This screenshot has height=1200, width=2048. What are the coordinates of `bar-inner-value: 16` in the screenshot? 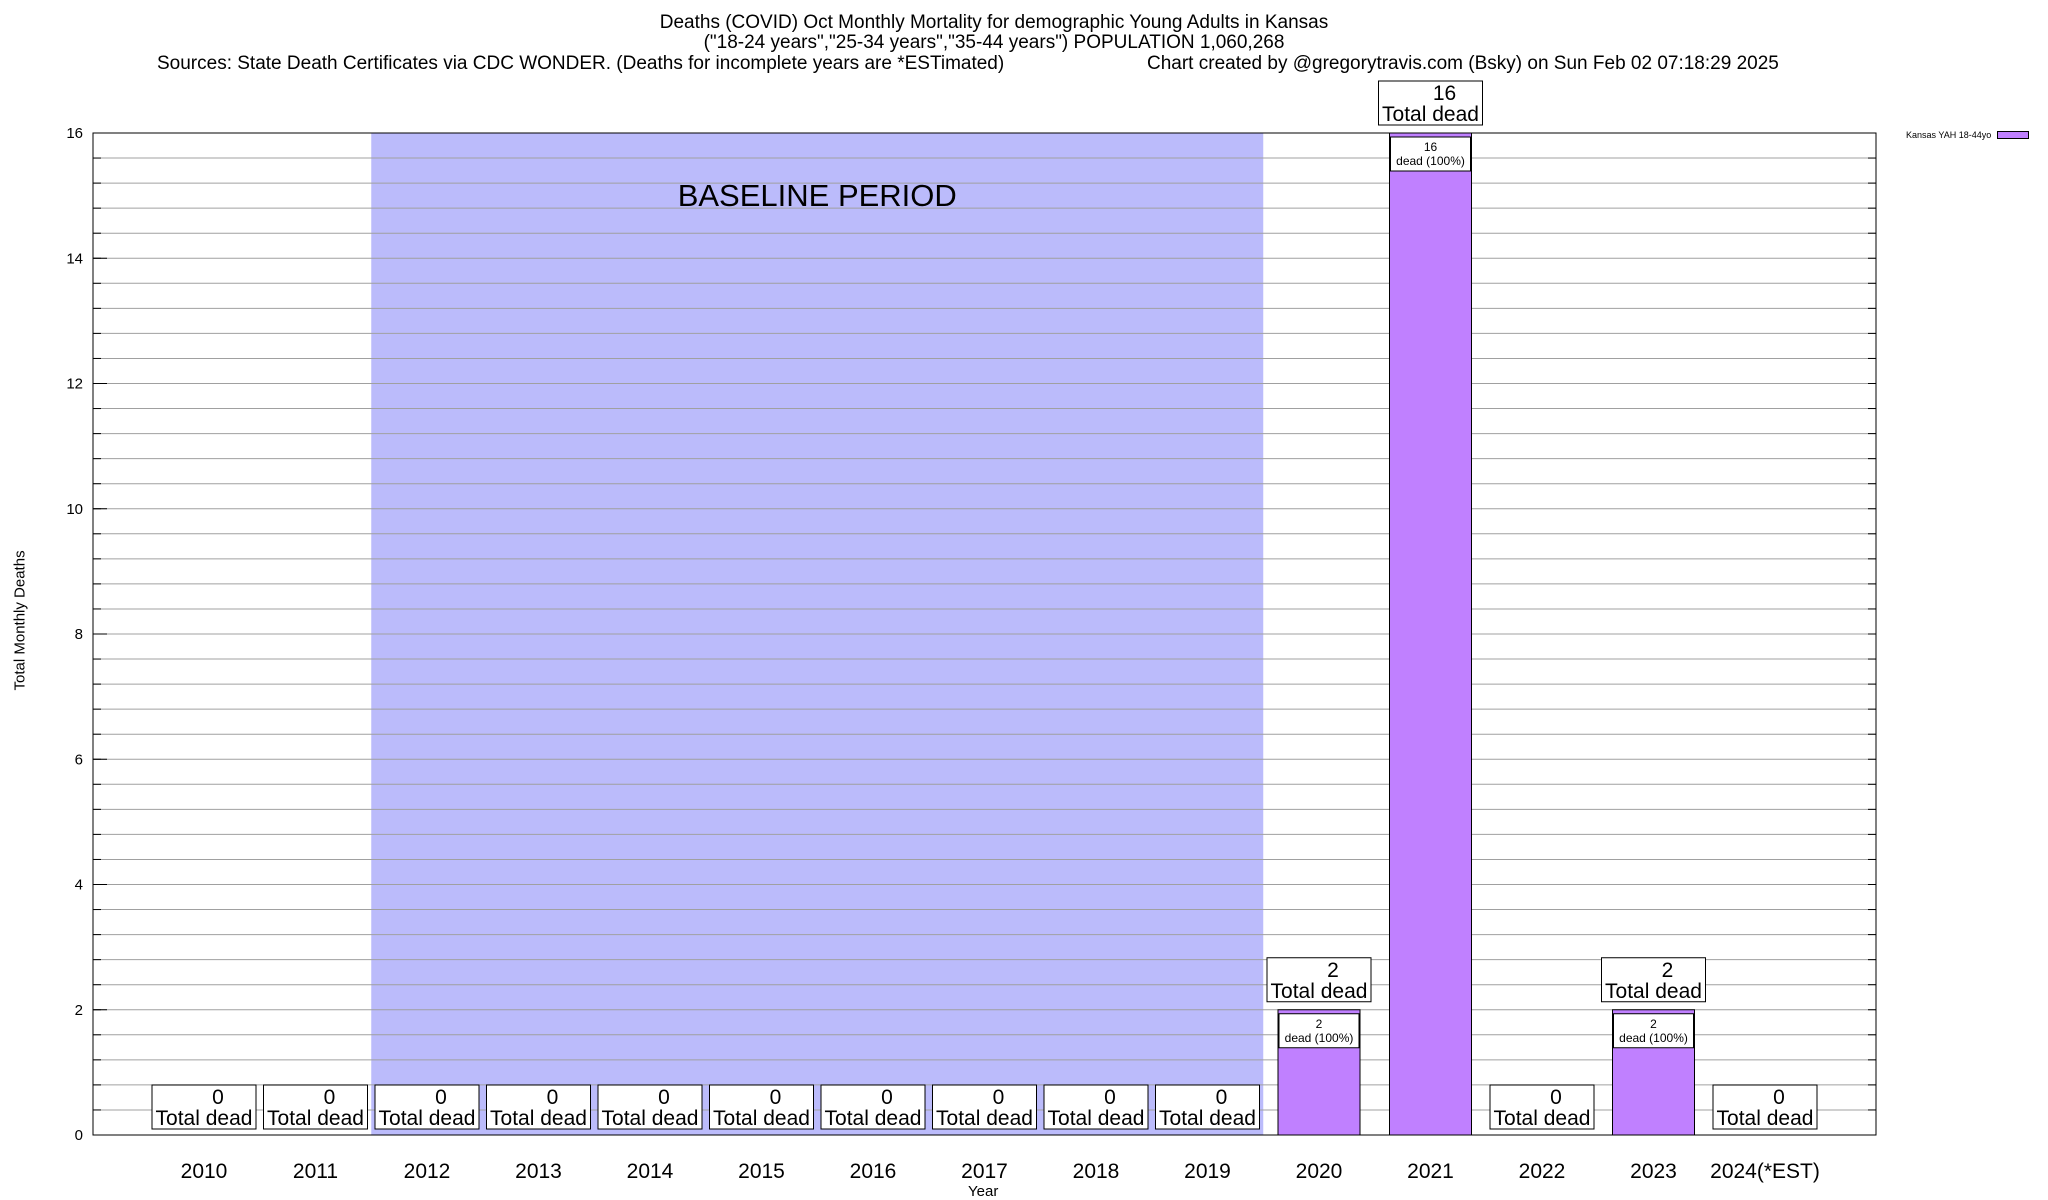 It's located at (1431, 147).